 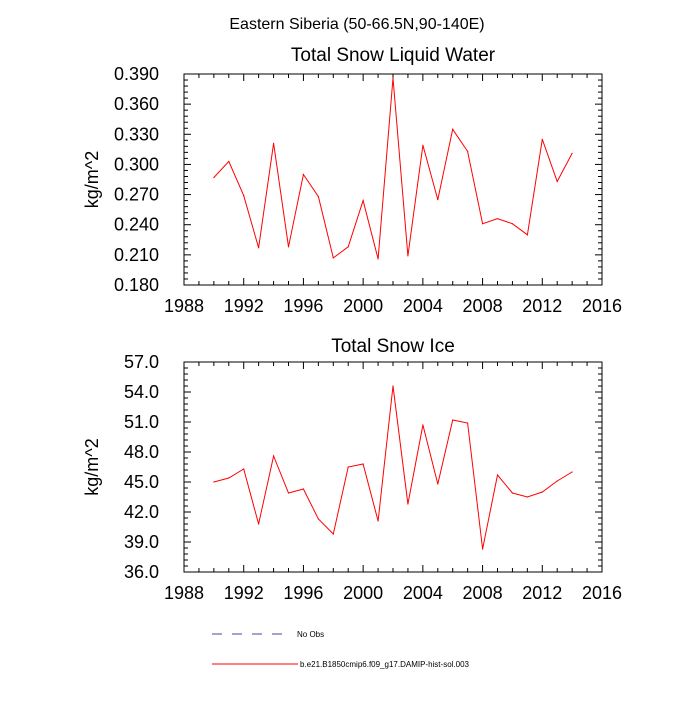 I want to click on y-tick-label: 51.0, so click(x=141, y=422).